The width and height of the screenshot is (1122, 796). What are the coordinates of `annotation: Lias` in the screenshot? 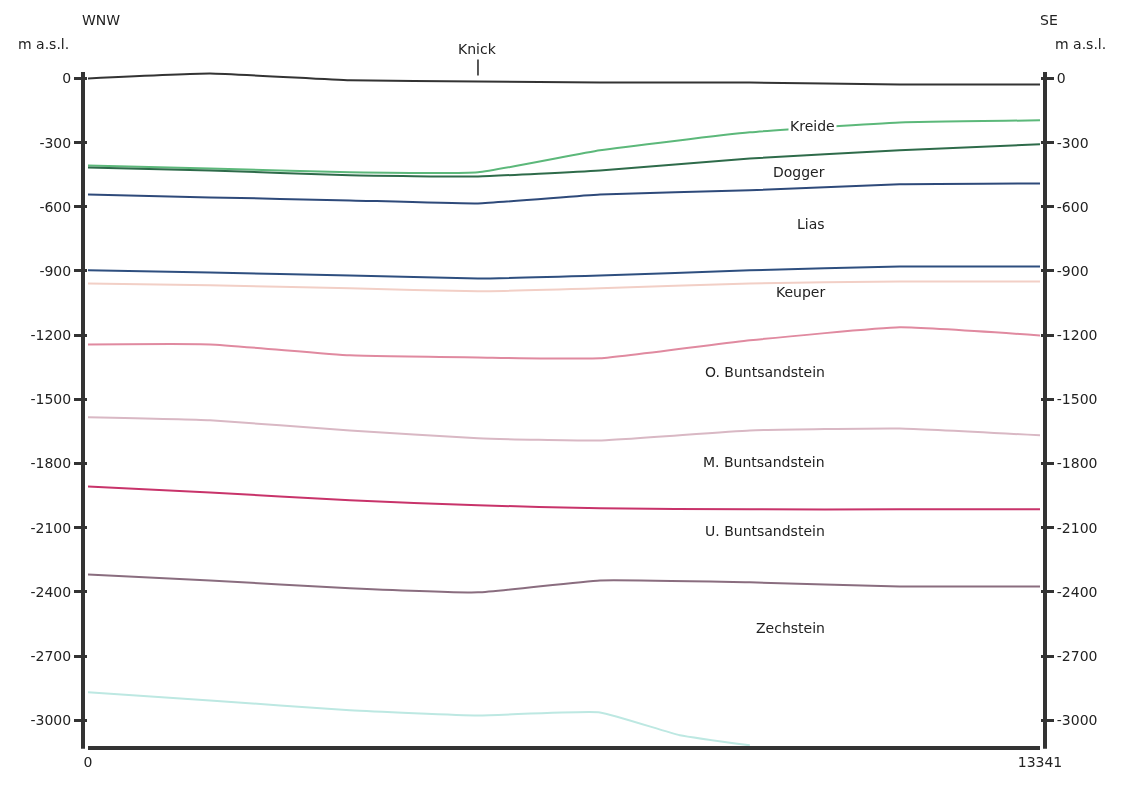 It's located at (811, 224).